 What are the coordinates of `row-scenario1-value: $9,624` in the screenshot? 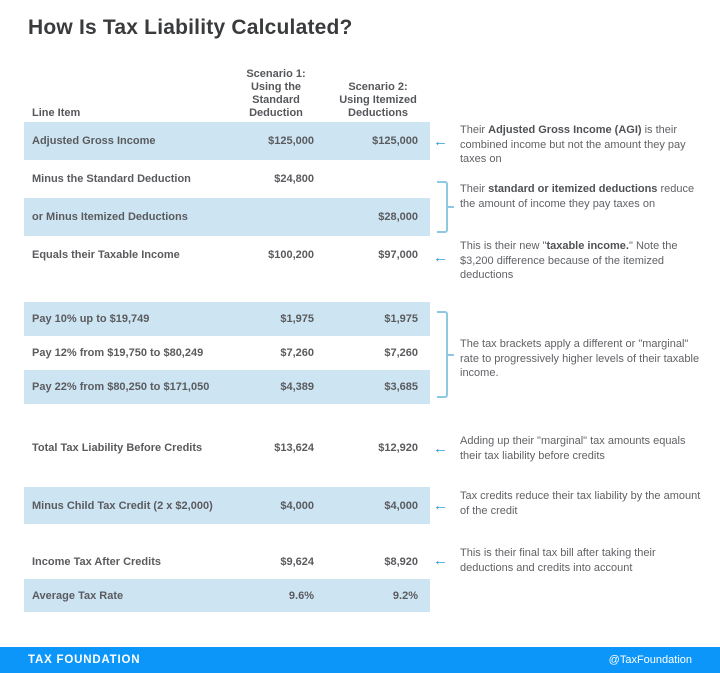 It's located at (297, 562).